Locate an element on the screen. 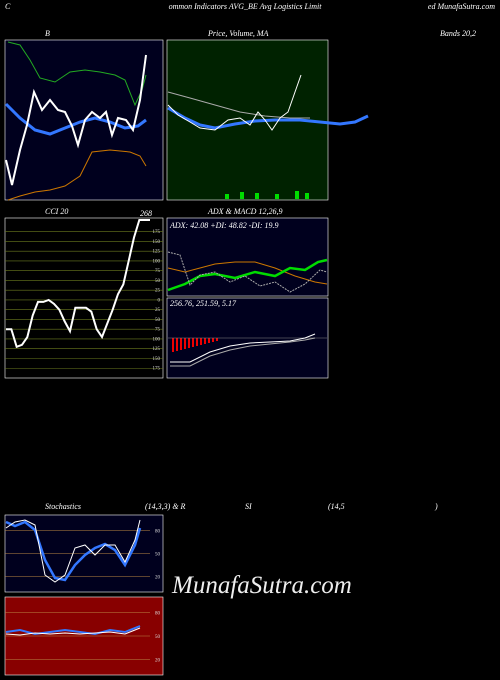 Image resolution: width=500 pixels, height=680 pixels. cci-peak-label: 268 is located at coordinates (146, 213).